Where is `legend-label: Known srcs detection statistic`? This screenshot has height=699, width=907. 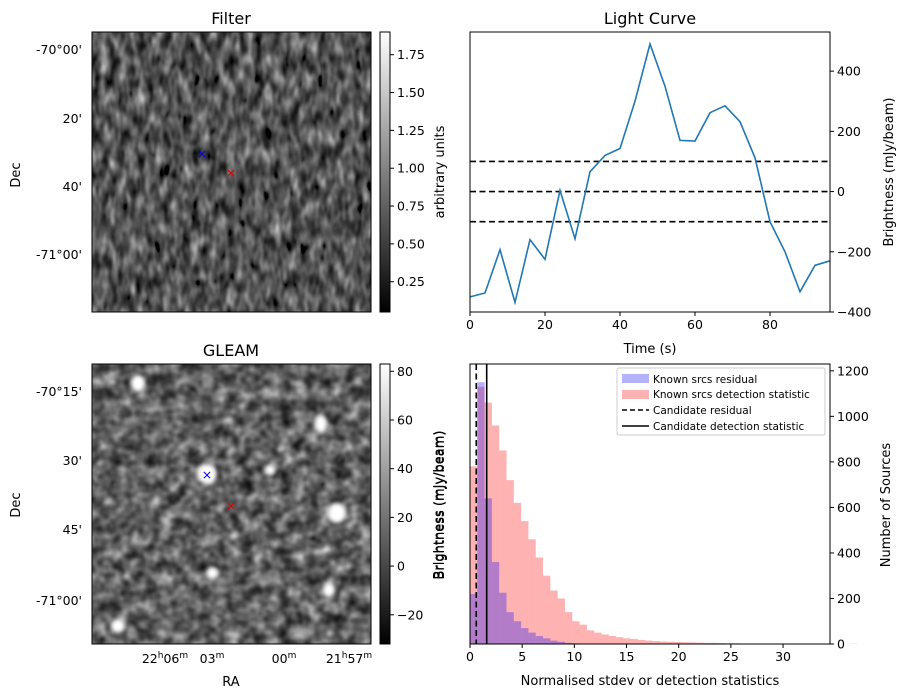
legend-label: Known srcs detection statistic is located at coordinates (731, 395).